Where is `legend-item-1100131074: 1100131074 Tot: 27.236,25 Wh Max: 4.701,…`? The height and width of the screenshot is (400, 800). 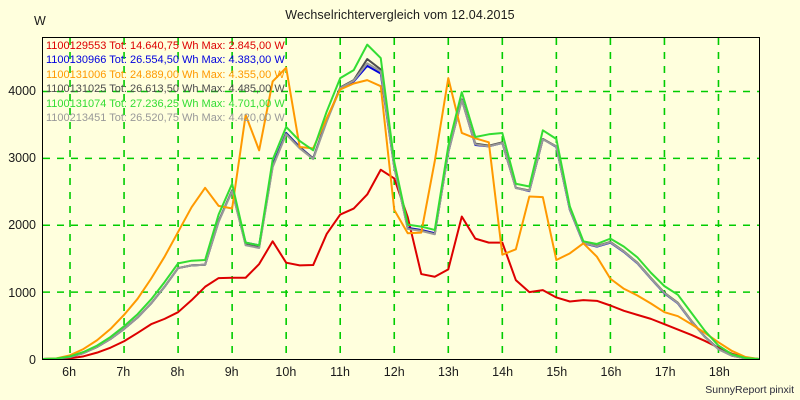
legend-item-1100131074: 1100131074 Tot: 27.236,25 Wh Max: 4.701,… is located at coordinates (165, 103).